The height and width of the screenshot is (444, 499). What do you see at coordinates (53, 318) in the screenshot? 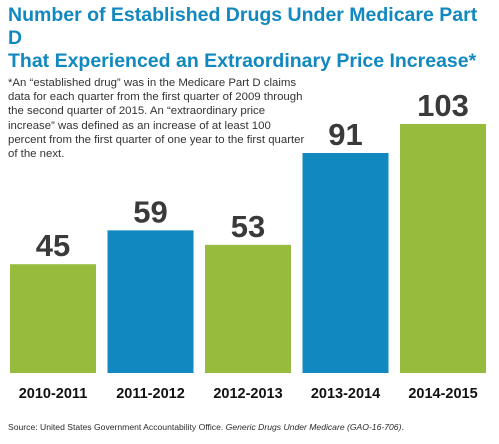
I see `bar-2010-2011` at bounding box center [53, 318].